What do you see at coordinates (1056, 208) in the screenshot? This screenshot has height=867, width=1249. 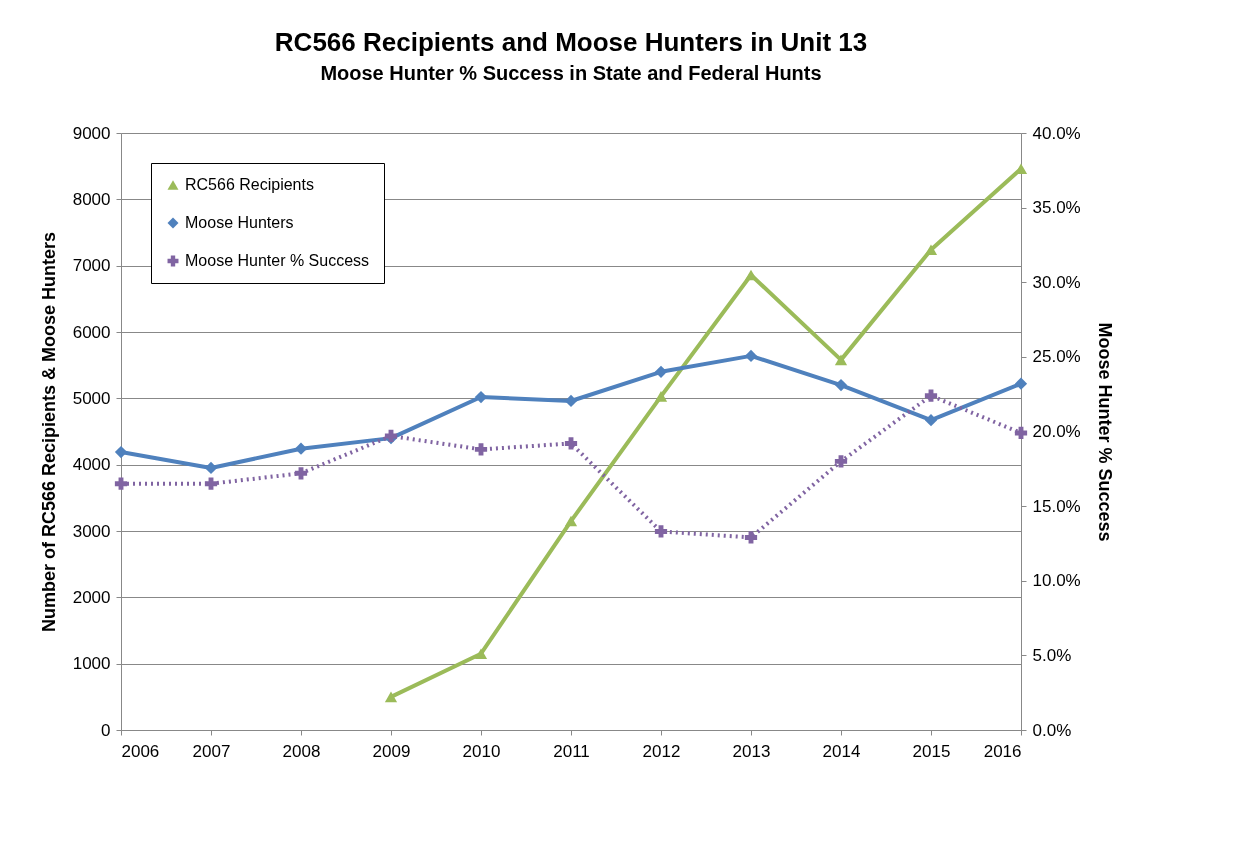 I see `y2-tick-label: 35.0%` at bounding box center [1056, 208].